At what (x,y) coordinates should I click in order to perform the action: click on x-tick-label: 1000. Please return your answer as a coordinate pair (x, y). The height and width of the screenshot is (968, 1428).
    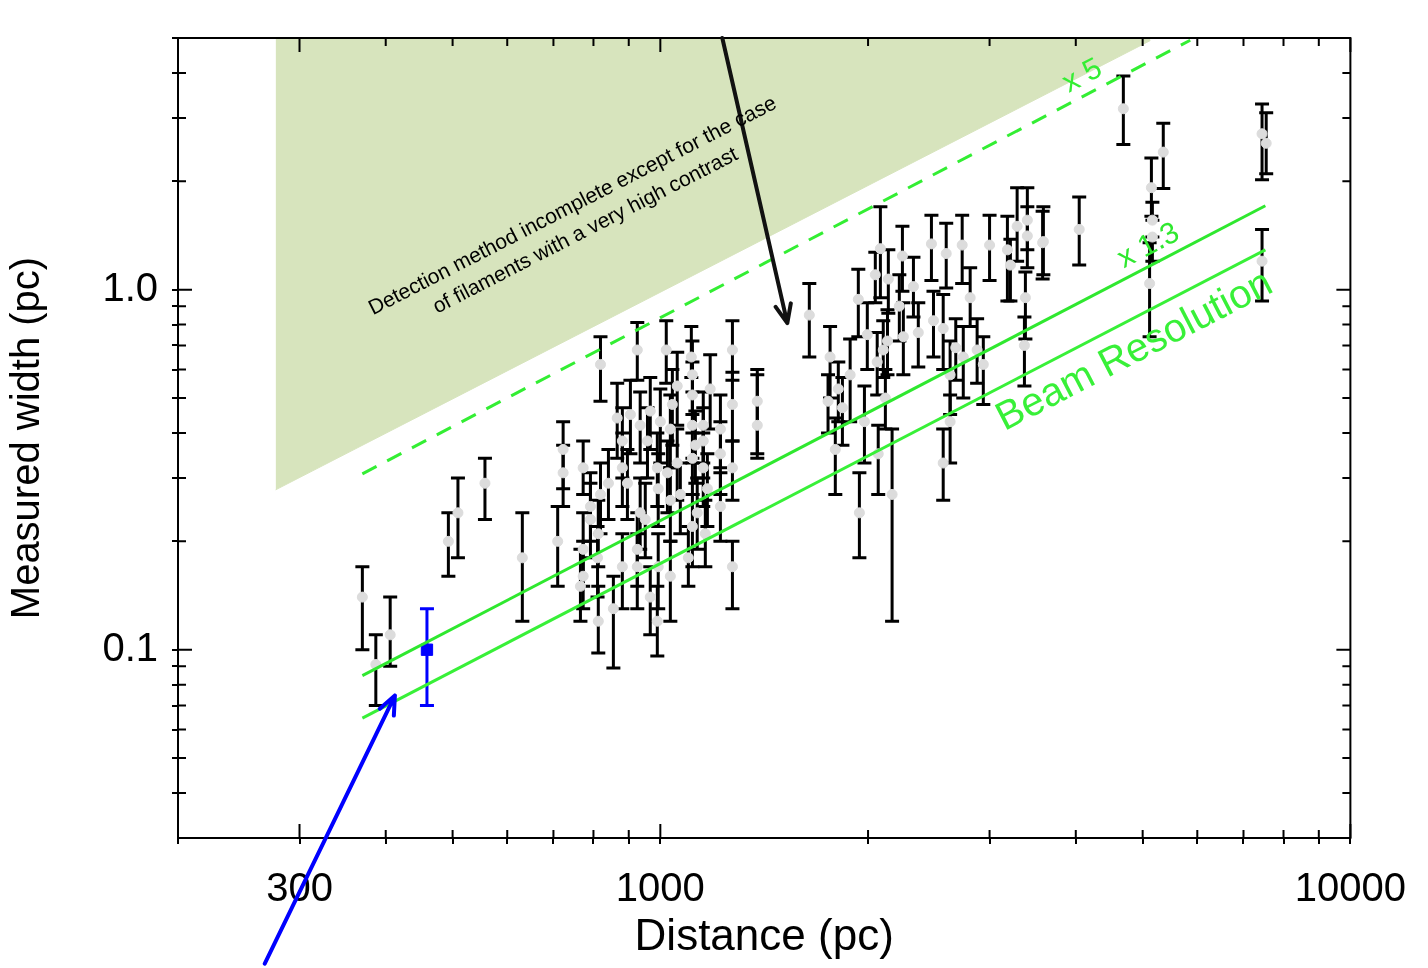
    Looking at the image, I should click on (660, 887).